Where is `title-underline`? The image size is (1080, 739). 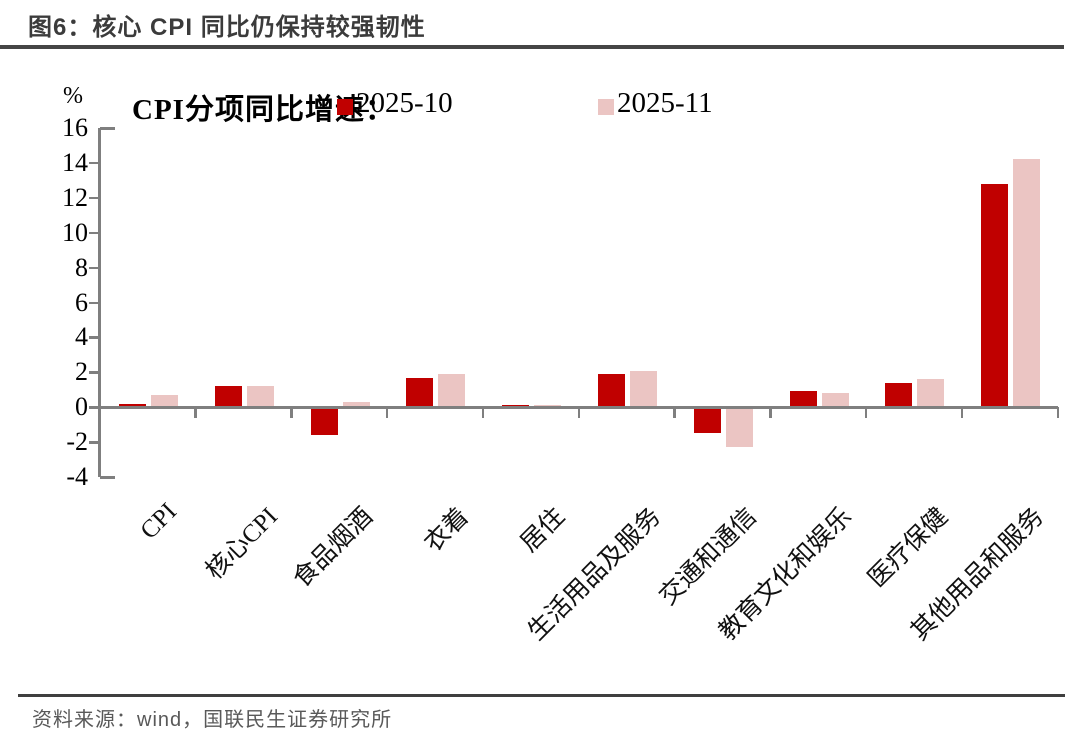
title-underline is located at coordinates (532, 47).